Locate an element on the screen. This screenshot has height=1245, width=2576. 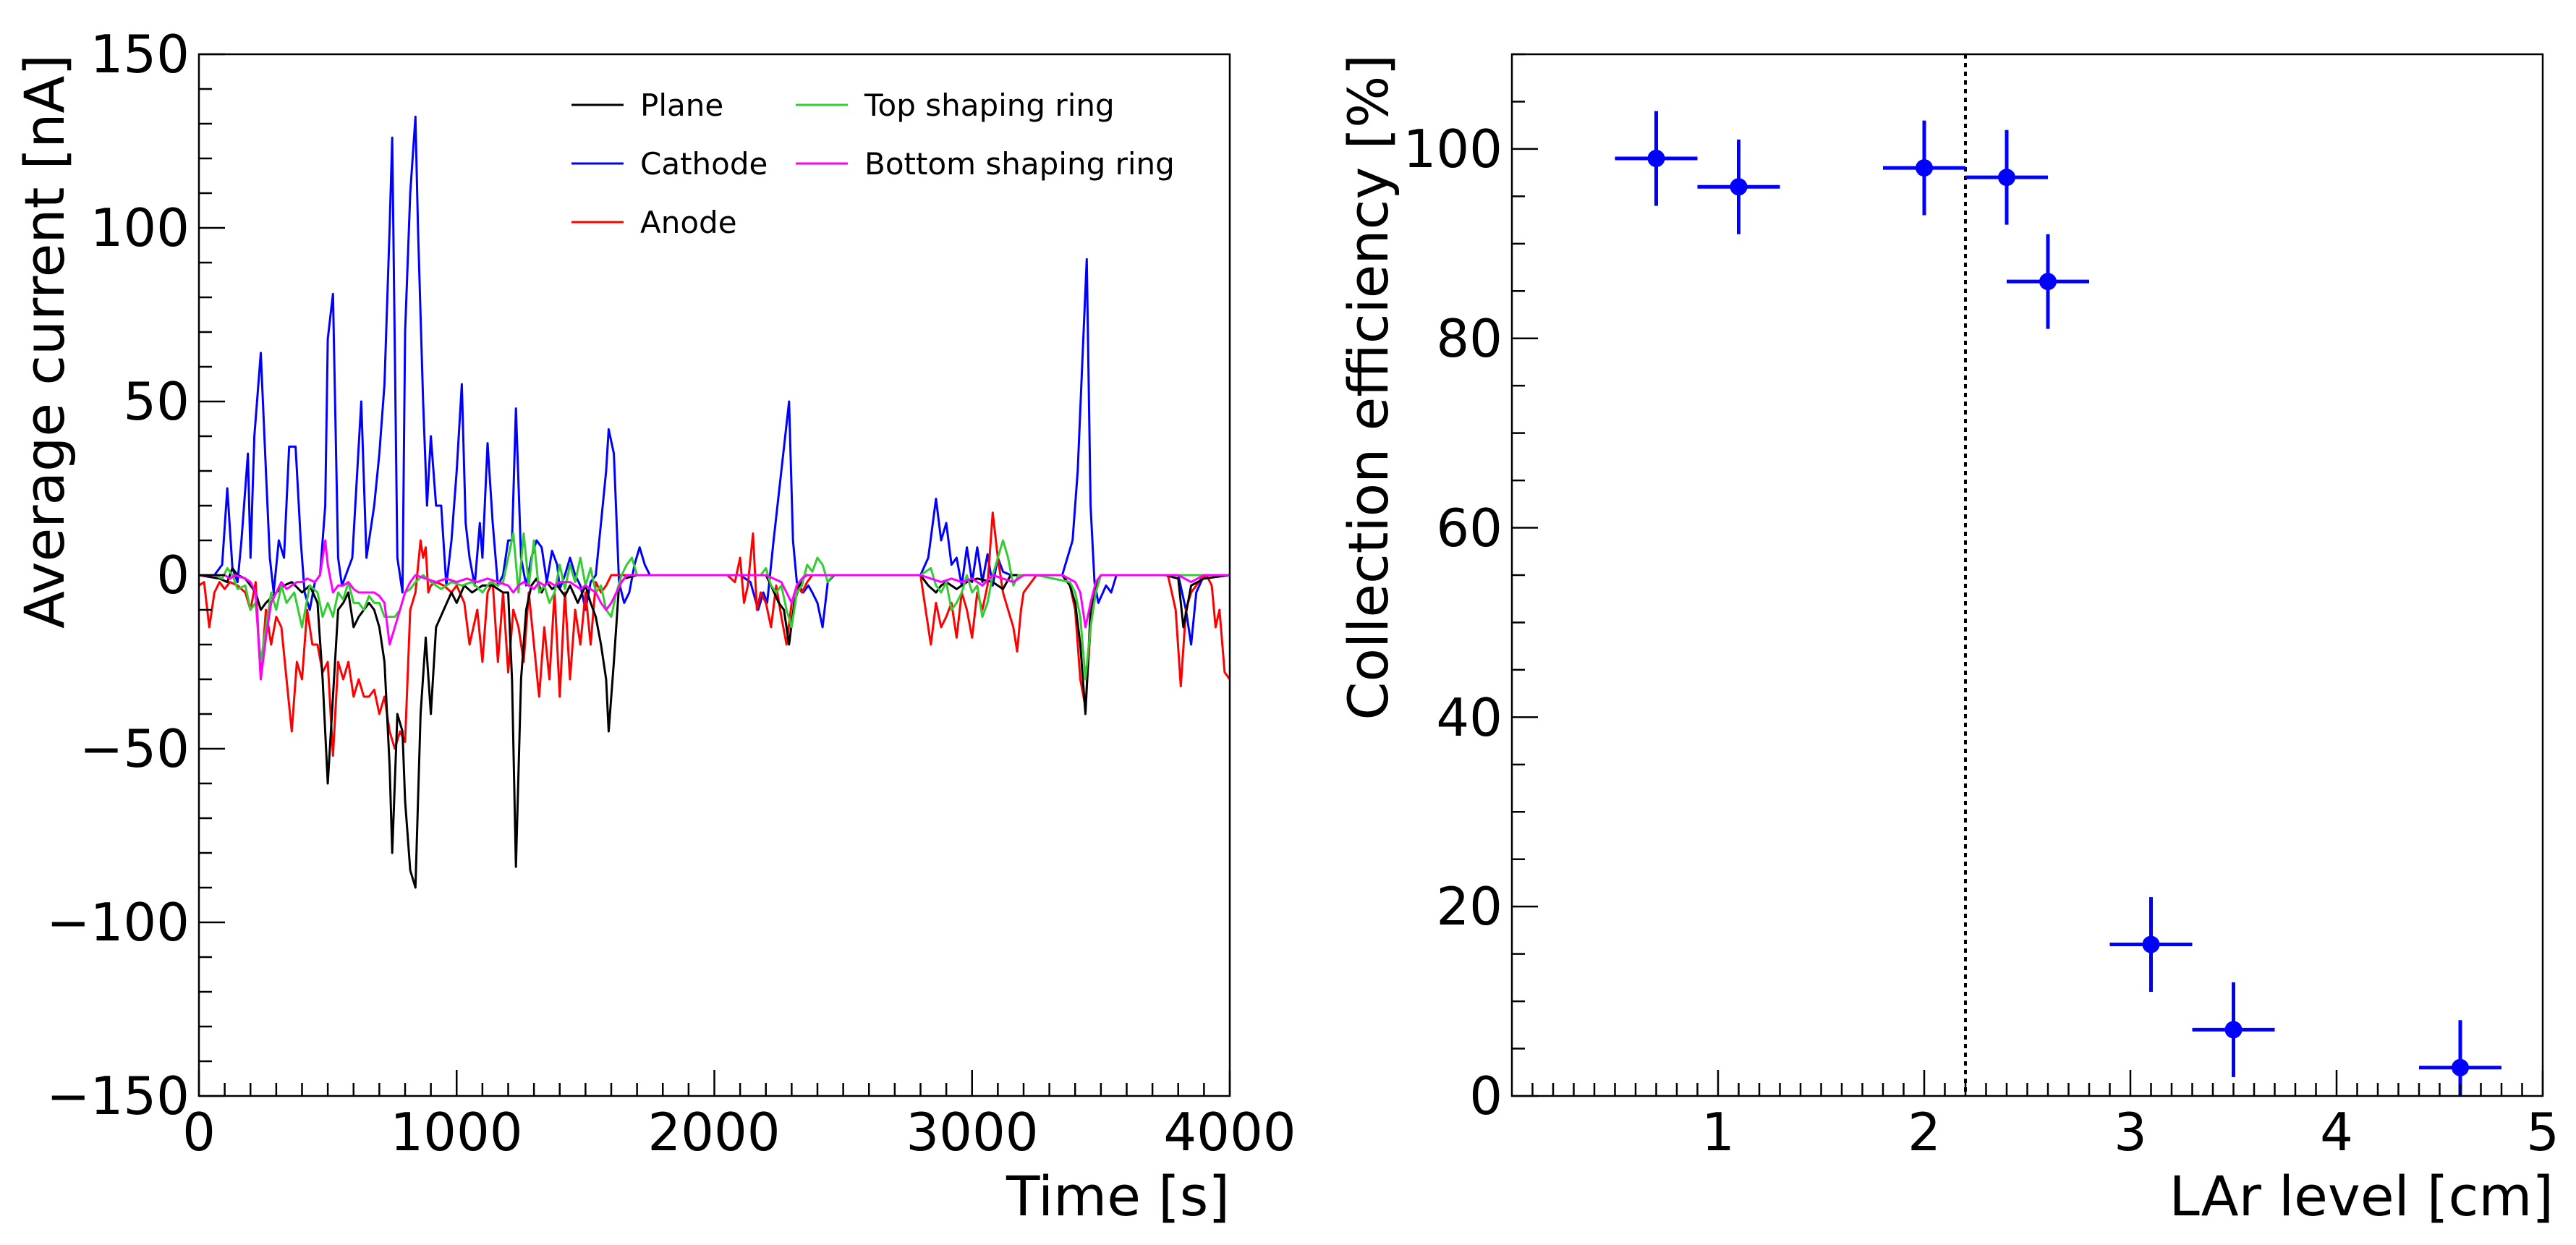
y-axis-title: Collection efficiency [%] is located at coordinates (1368, 387).